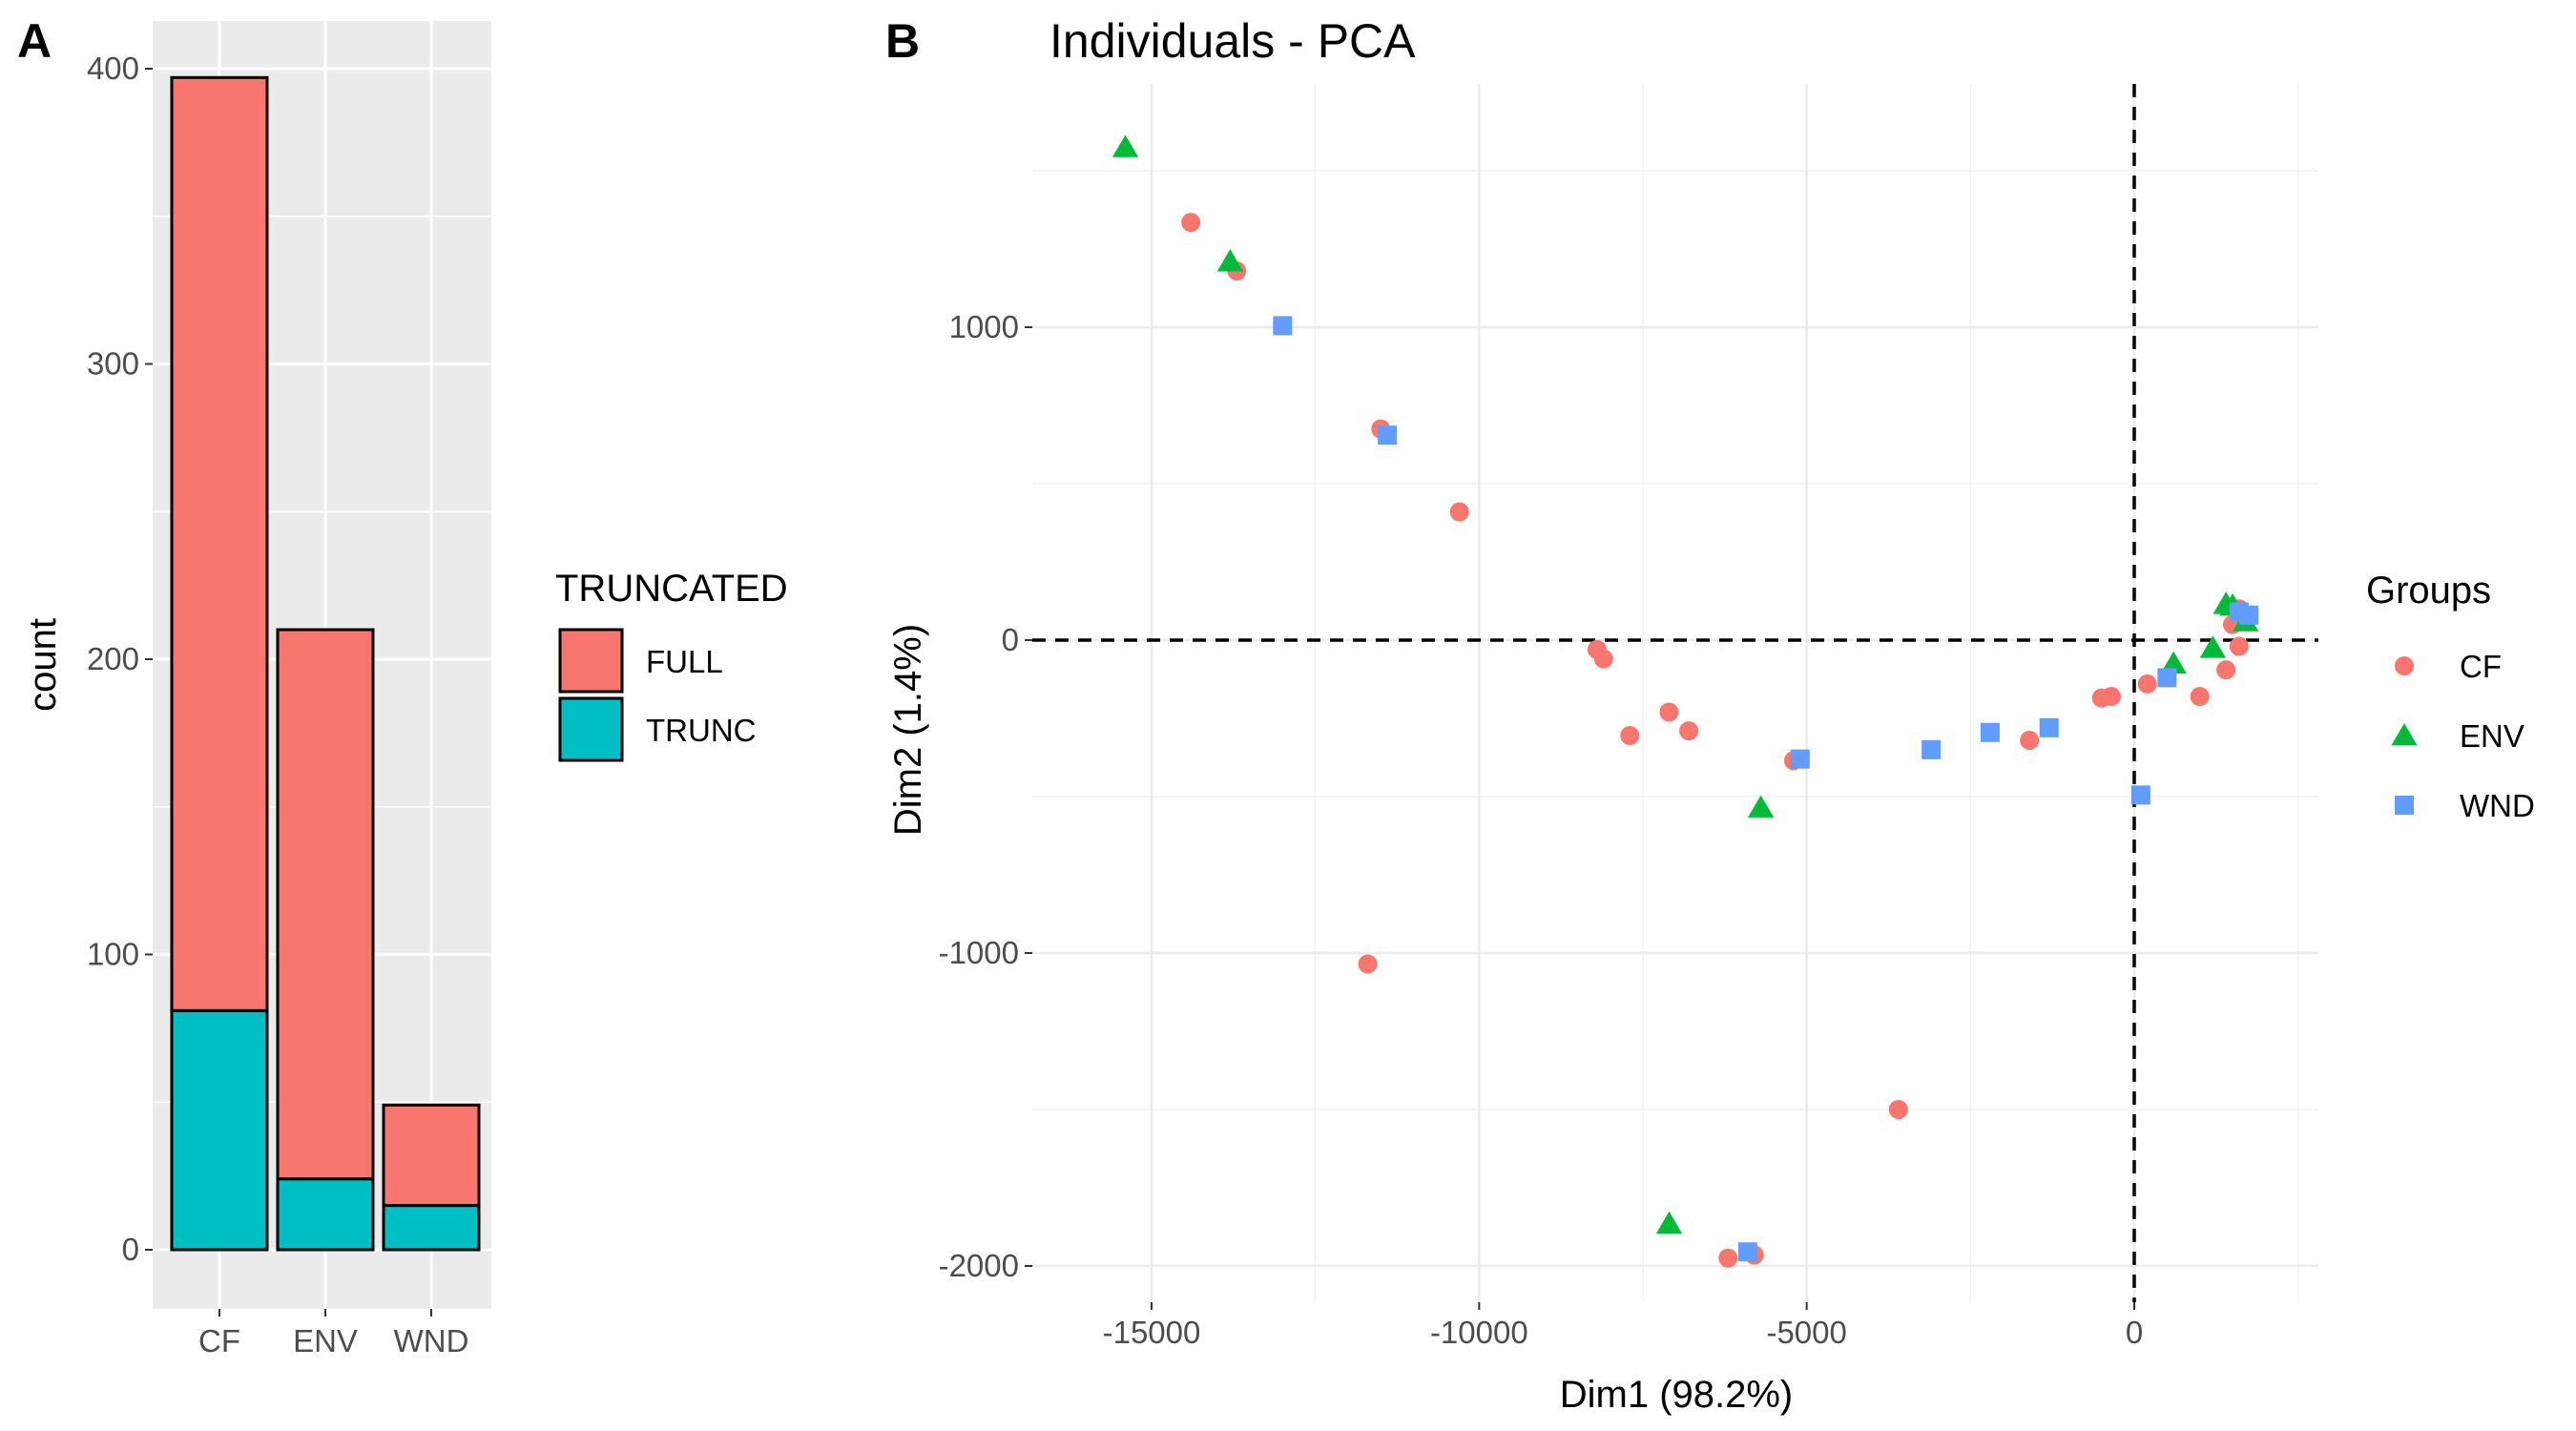 The width and height of the screenshot is (2576, 1431). What do you see at coordinates (1806, 1332) in the screenshot?
I see `pca-x-tick-label: -5000` at bounding box center [1806, 1332].